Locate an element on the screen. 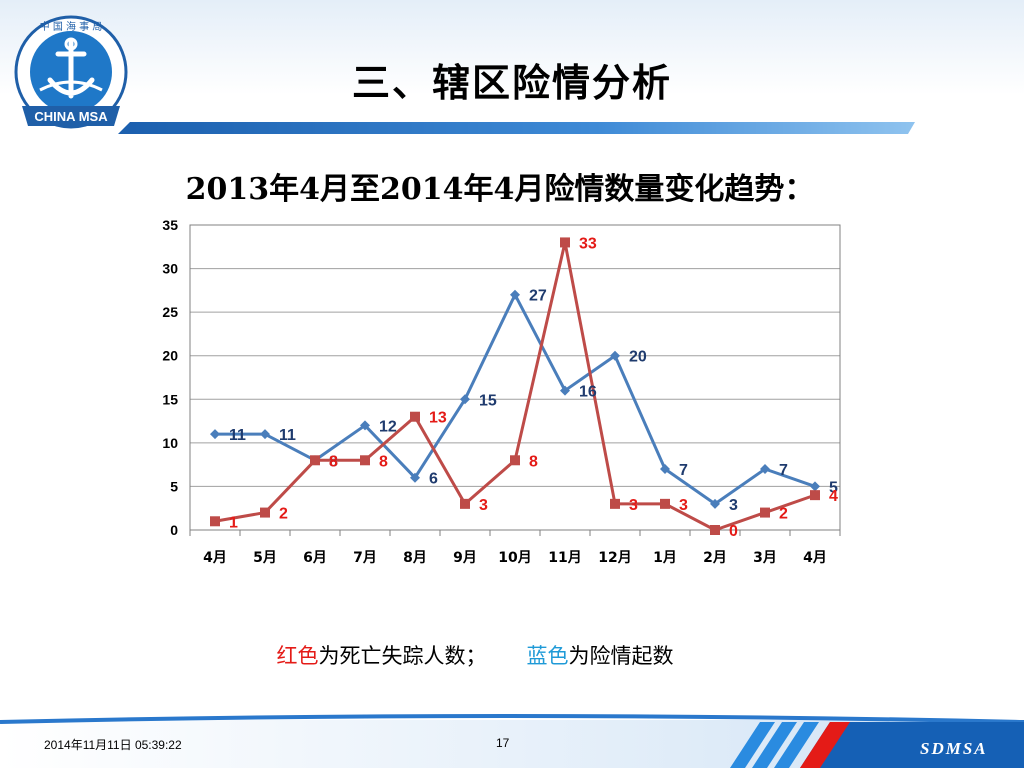 The image size is (1024, 768). blue-data-label: 27 is located at coordinates (538, 296).